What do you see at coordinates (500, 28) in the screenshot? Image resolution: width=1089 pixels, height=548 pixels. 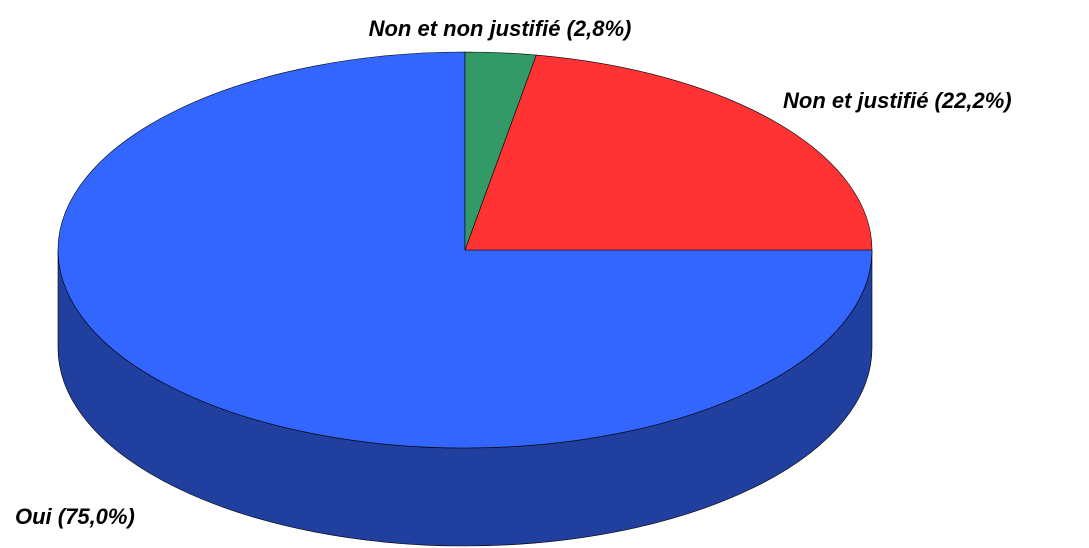 I see `slice-label: Non et non justifié (2,8%)` at bounding box center [500, 28].